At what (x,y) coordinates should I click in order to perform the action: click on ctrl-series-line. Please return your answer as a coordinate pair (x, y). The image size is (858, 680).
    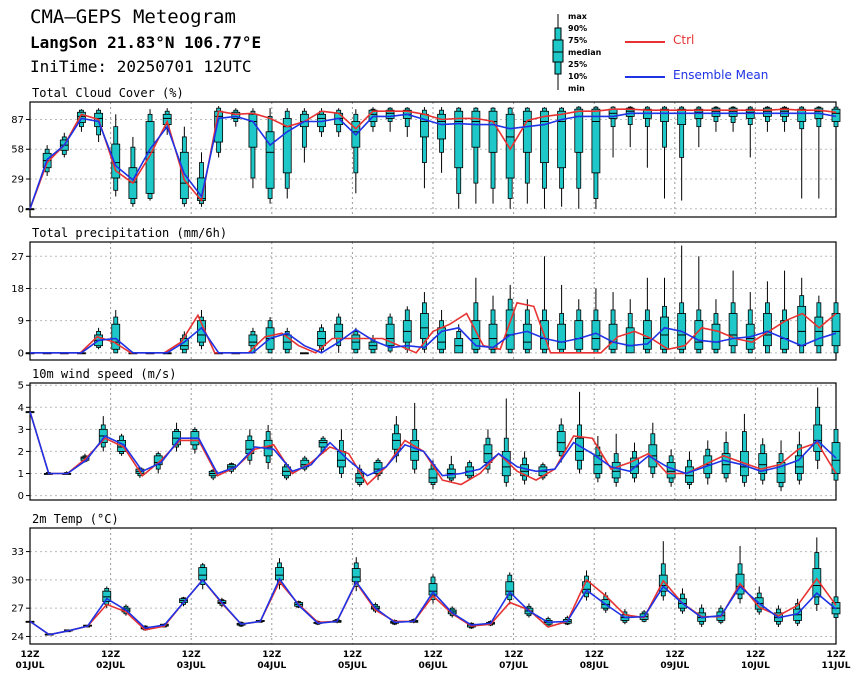
    Looking at the image, I should click on (433, 159).